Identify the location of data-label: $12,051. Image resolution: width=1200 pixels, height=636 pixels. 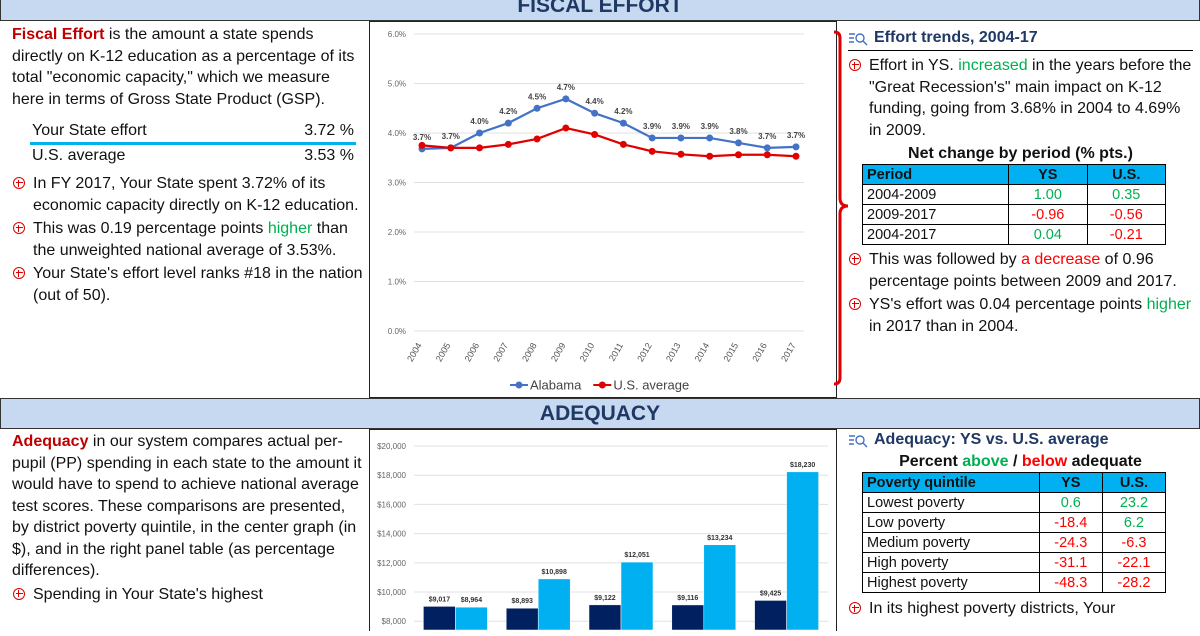
(636, 555).